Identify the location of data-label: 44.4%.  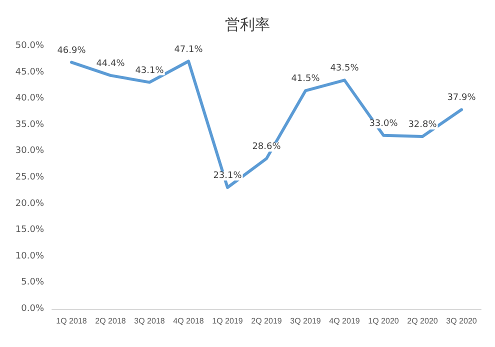
(111, 63).